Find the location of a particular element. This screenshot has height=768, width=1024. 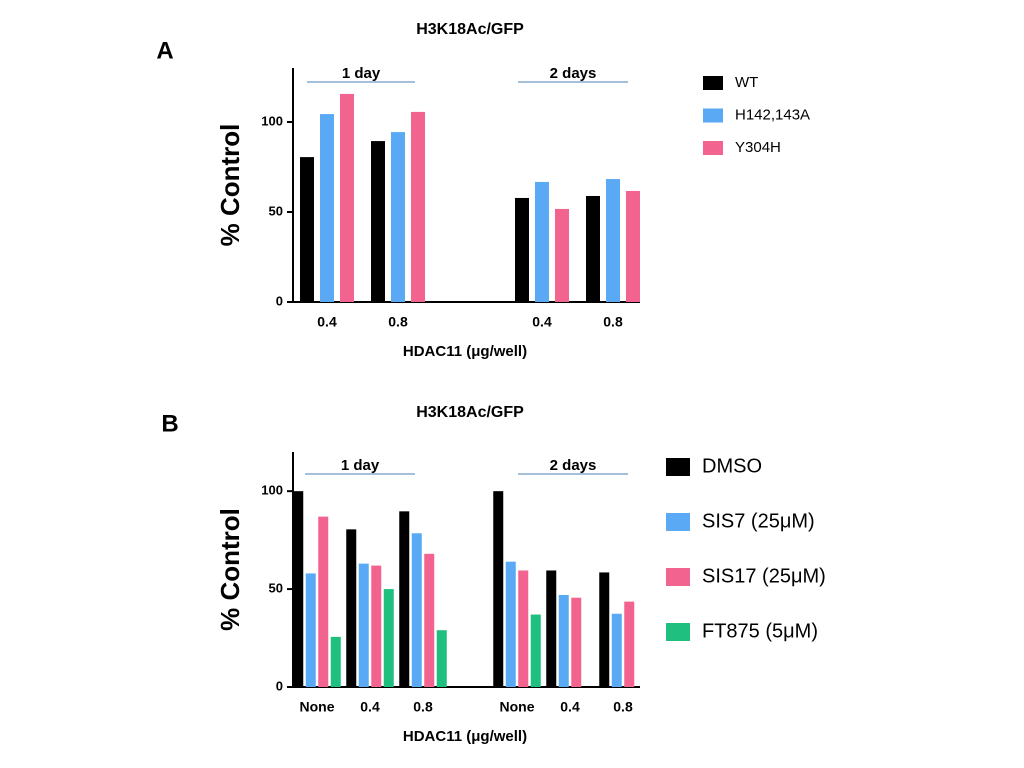

legend-label: WT is located at coordinates (746, 82).